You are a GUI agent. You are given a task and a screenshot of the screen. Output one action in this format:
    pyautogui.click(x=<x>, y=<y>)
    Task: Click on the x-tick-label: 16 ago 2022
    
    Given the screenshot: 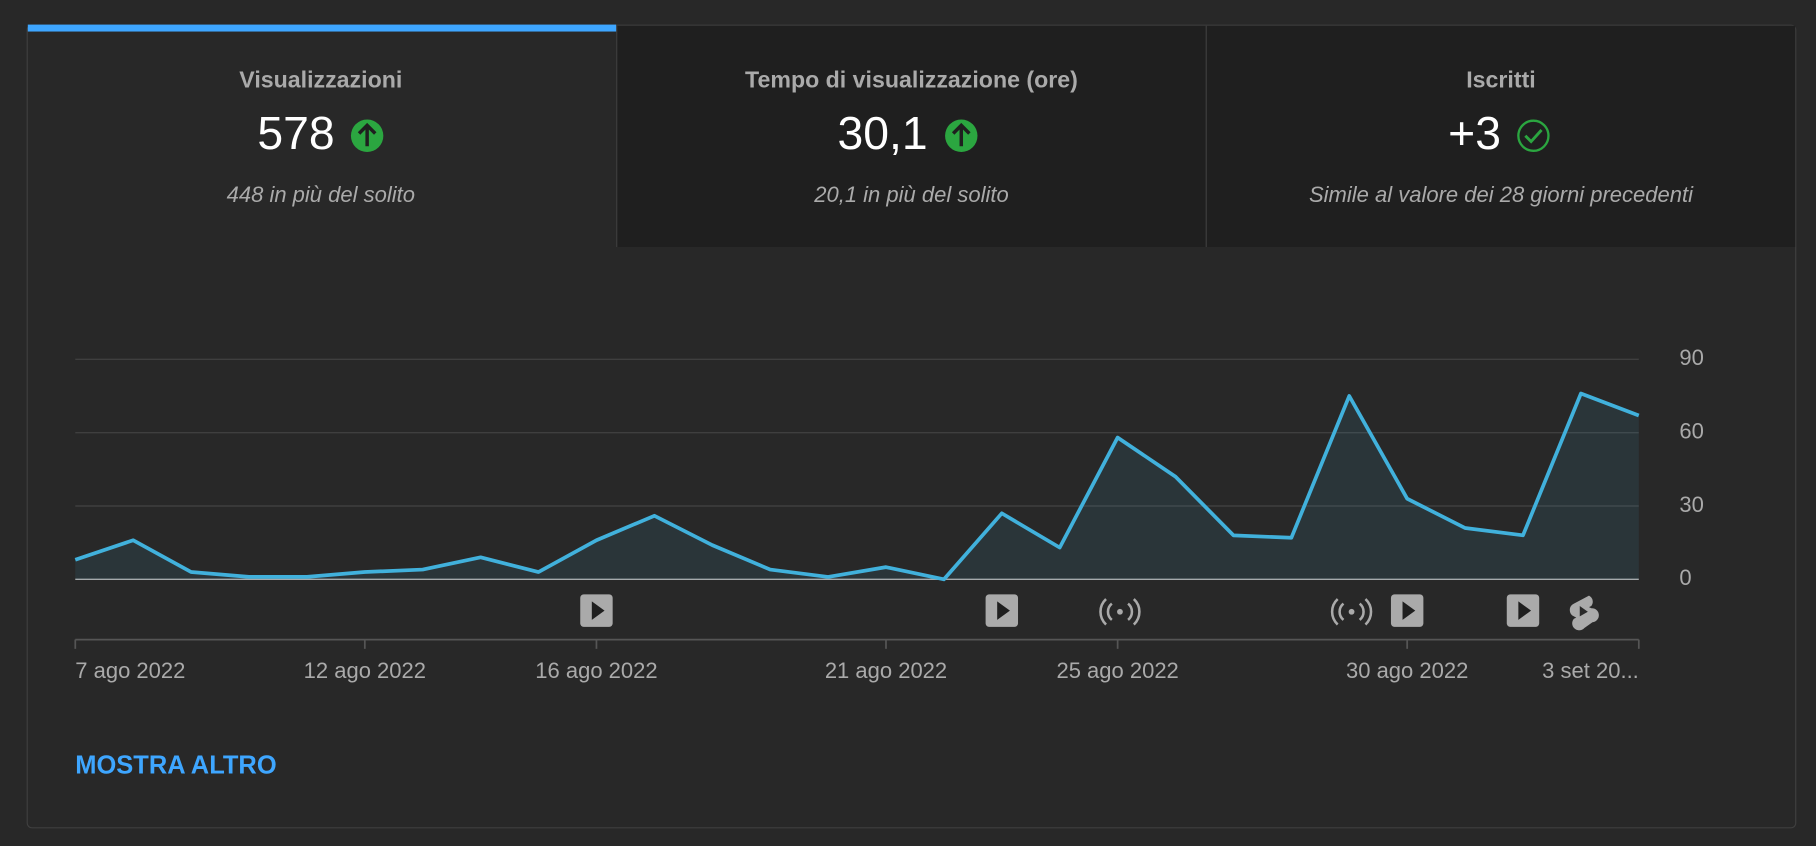 What is the action you would take?
    pyautogui.click(x=596, y=670)
    